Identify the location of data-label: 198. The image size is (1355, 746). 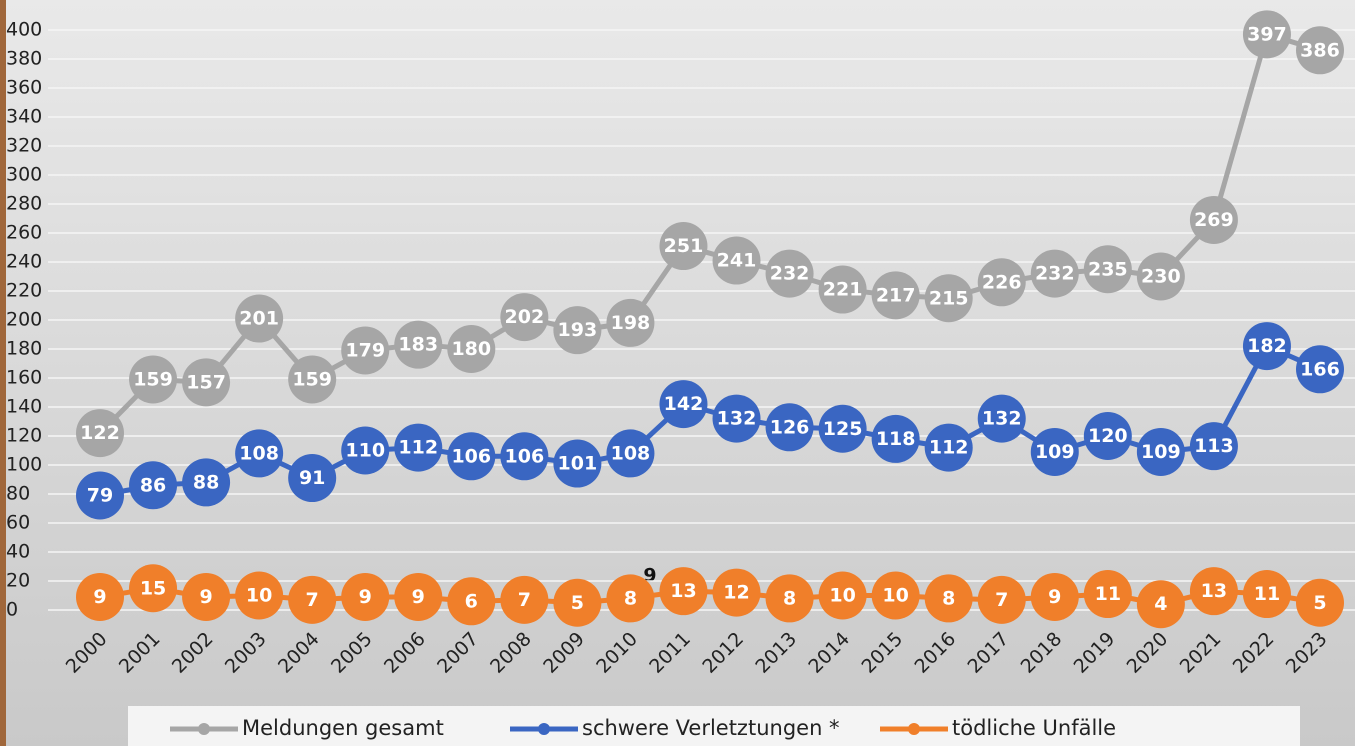
(631, 323).